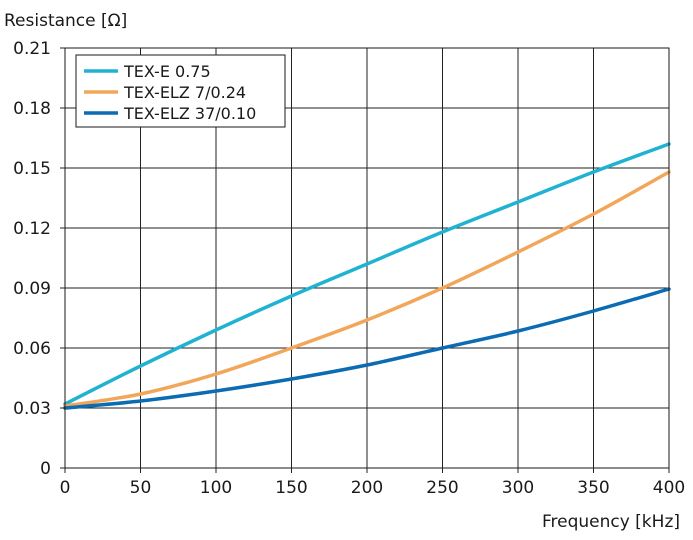  What do you see at coordinates (189, 113) in the screenshot?
I see `legend-label: TEX-ELZ 37/0.10` at bounding box center [189, 113].